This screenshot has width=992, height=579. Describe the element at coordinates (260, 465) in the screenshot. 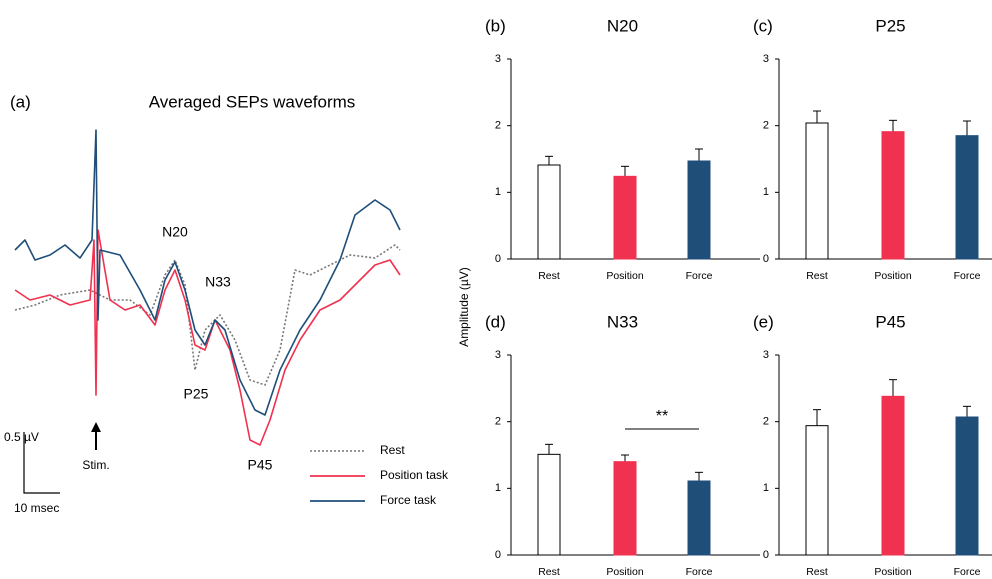

I see `peak-label: P45` at that location.